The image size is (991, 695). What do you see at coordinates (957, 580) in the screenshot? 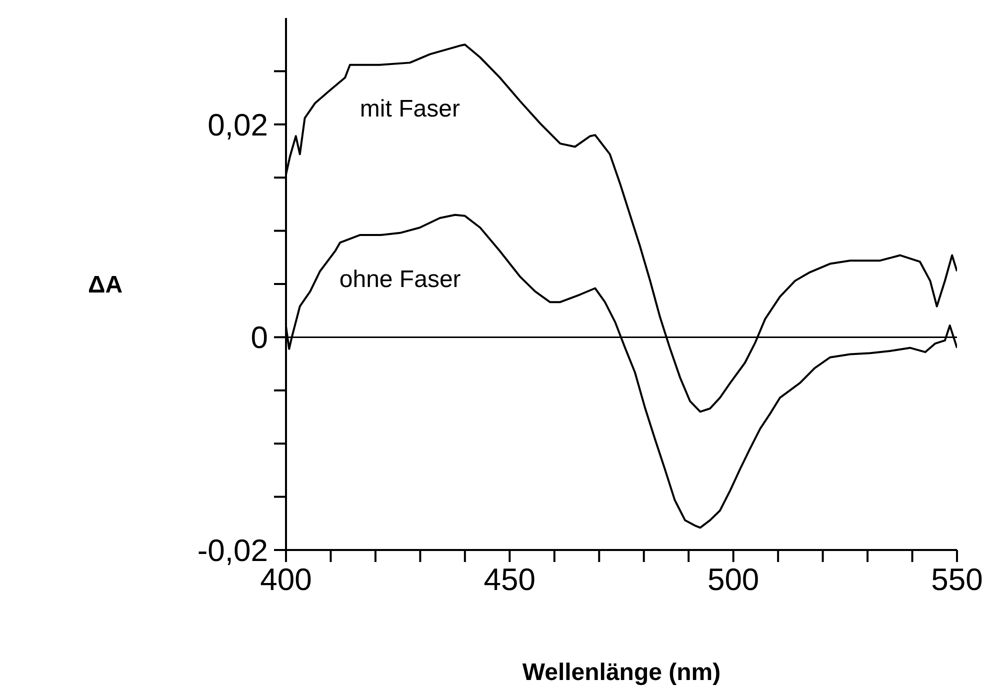
I see `x-tick-label: 550` at bounding box center [957, 580].